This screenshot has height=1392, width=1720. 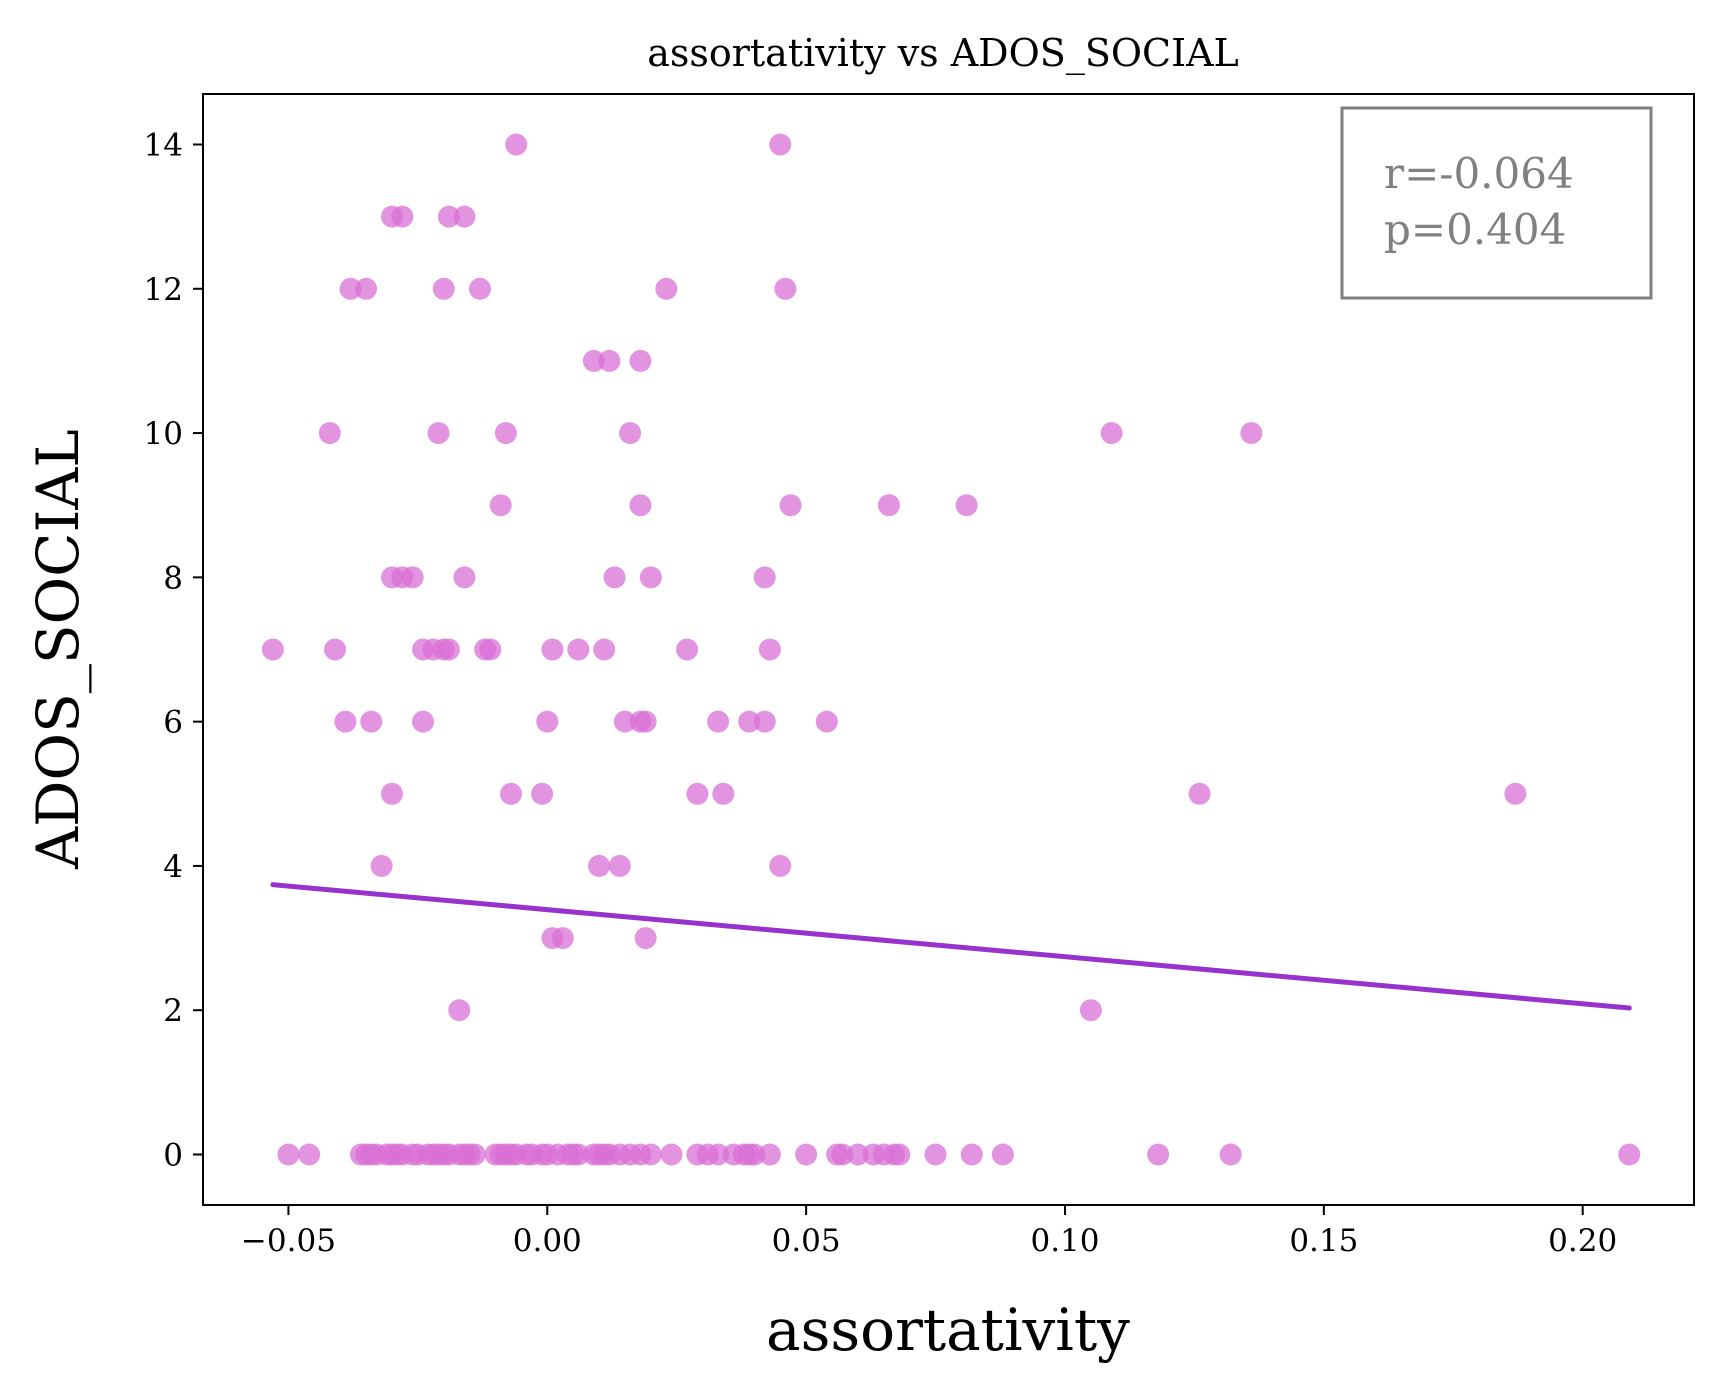 I want to click on chart-title: assortativity vs ADOS_SOCIAL, so click(x=943, y=53).